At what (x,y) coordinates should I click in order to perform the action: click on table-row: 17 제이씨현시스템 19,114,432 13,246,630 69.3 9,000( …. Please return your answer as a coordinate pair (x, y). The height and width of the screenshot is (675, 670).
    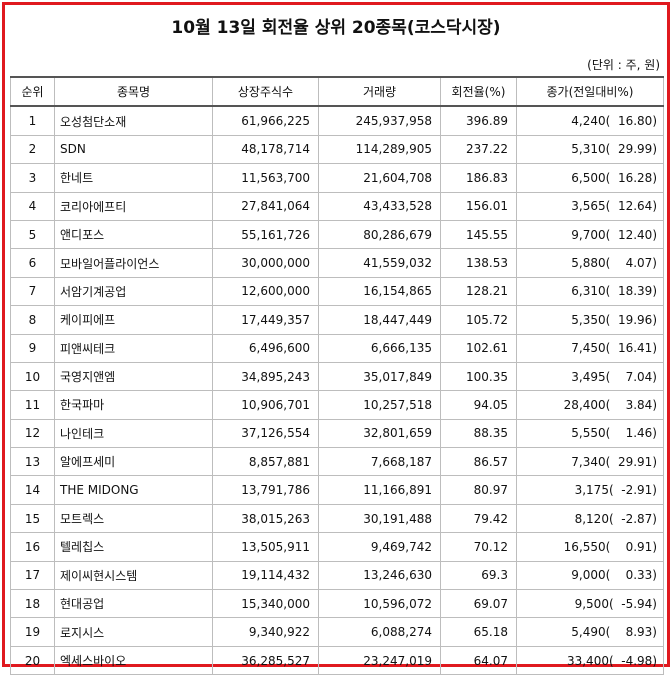
    Looking at the image, I should click on (337, 575).